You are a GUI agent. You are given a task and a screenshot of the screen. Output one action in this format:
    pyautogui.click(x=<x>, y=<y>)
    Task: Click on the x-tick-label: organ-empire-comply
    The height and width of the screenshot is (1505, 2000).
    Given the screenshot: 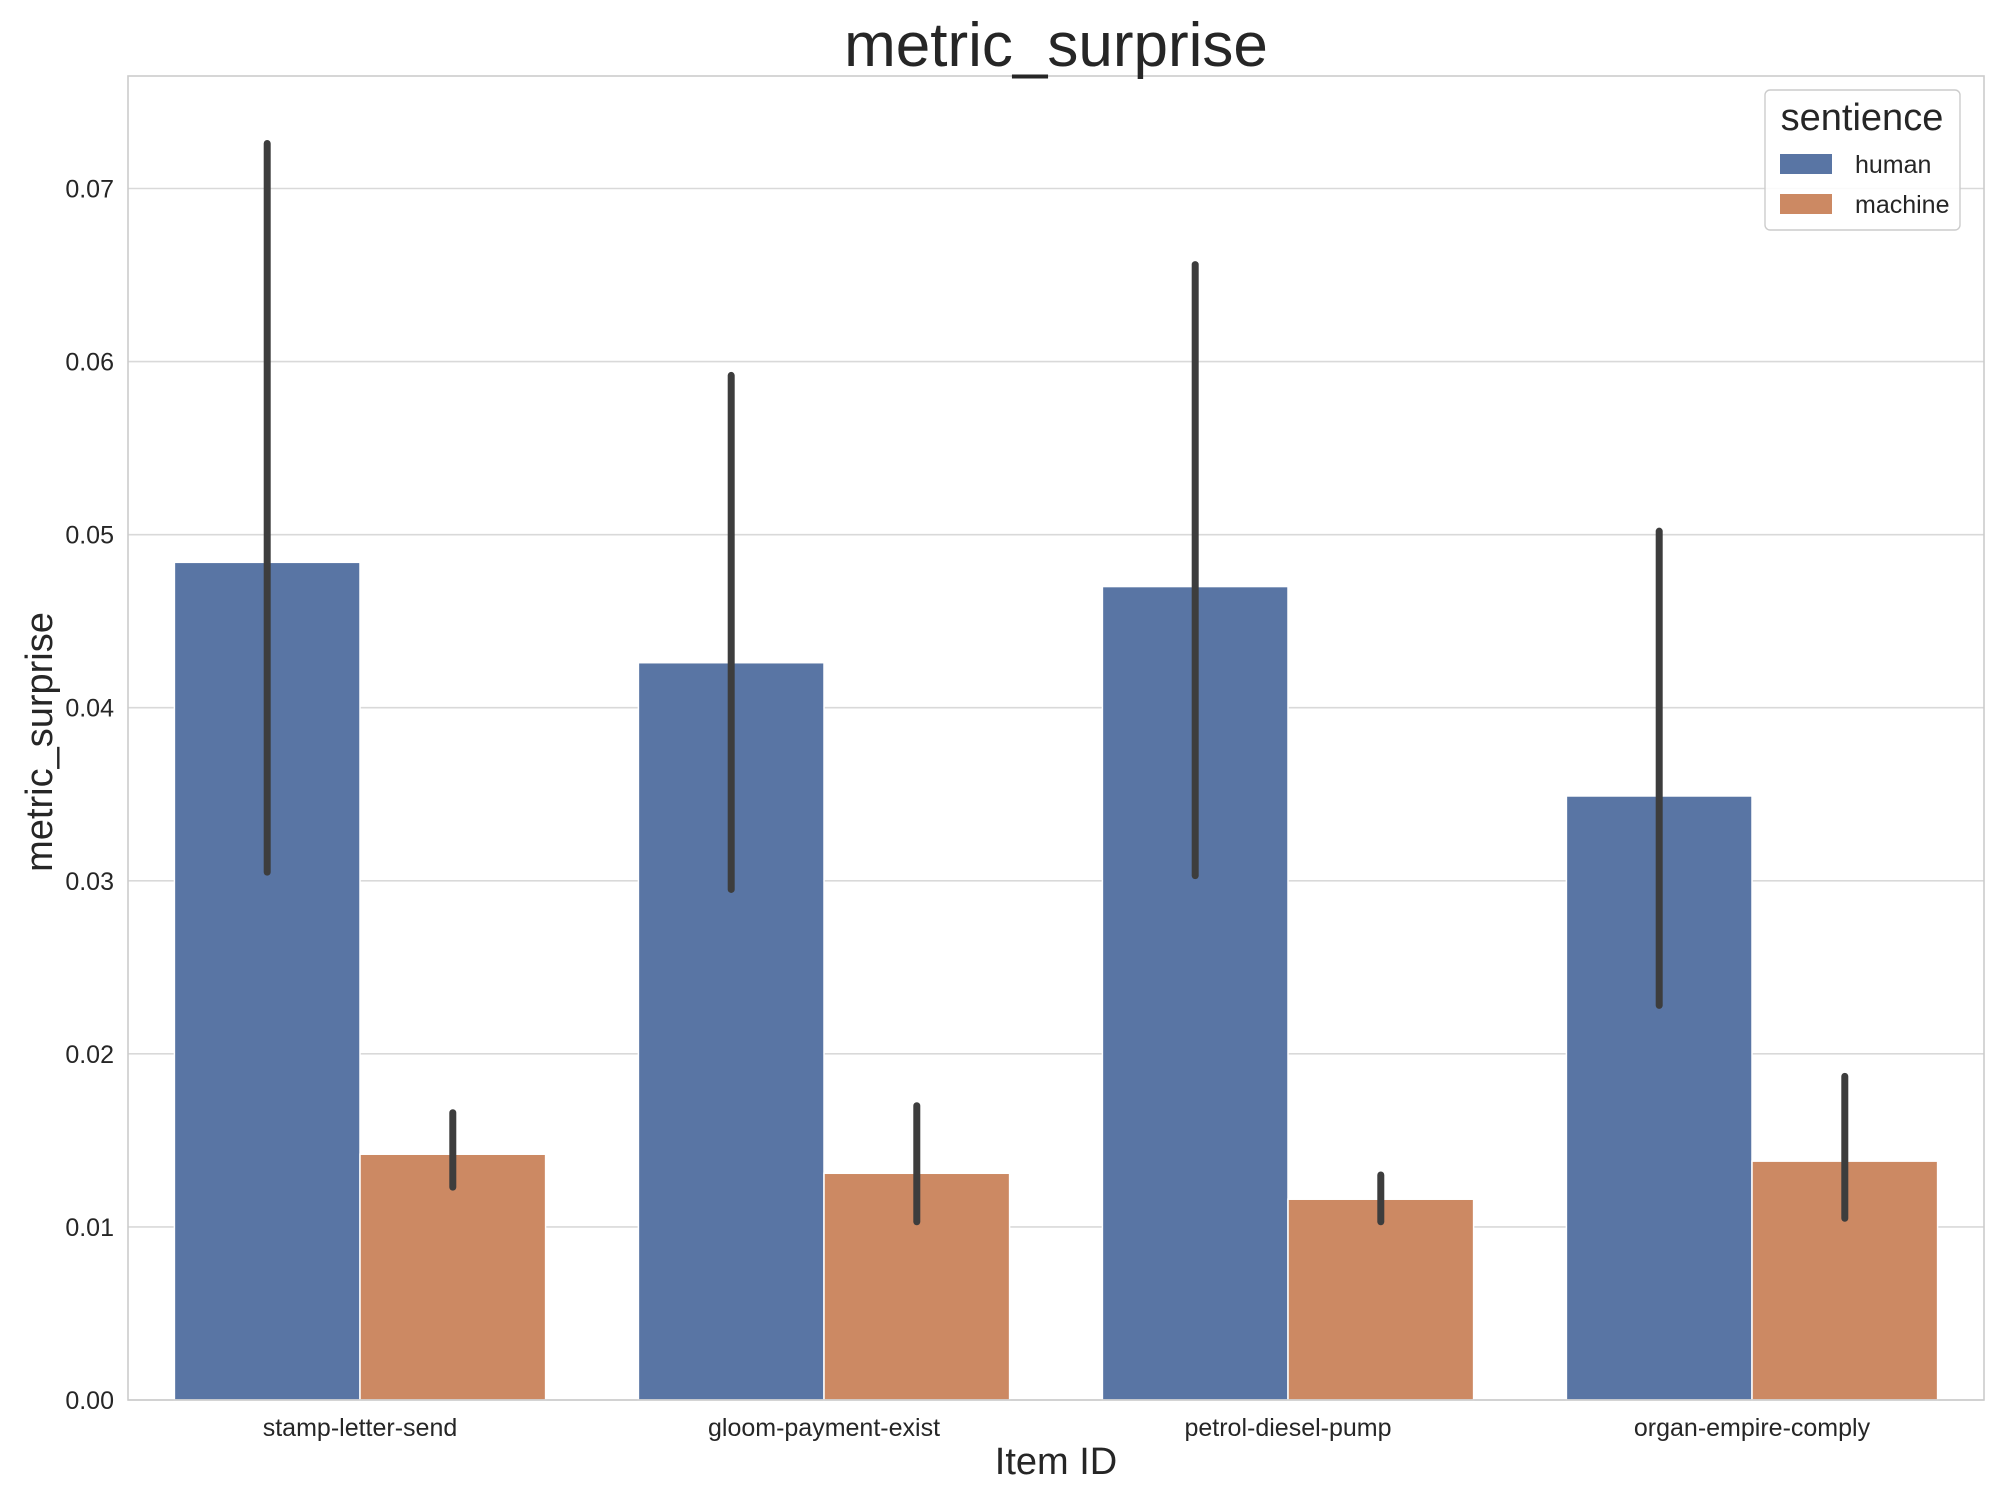 What is the action you would take?
    pyautogui.click(x=1752, y=1428)
    